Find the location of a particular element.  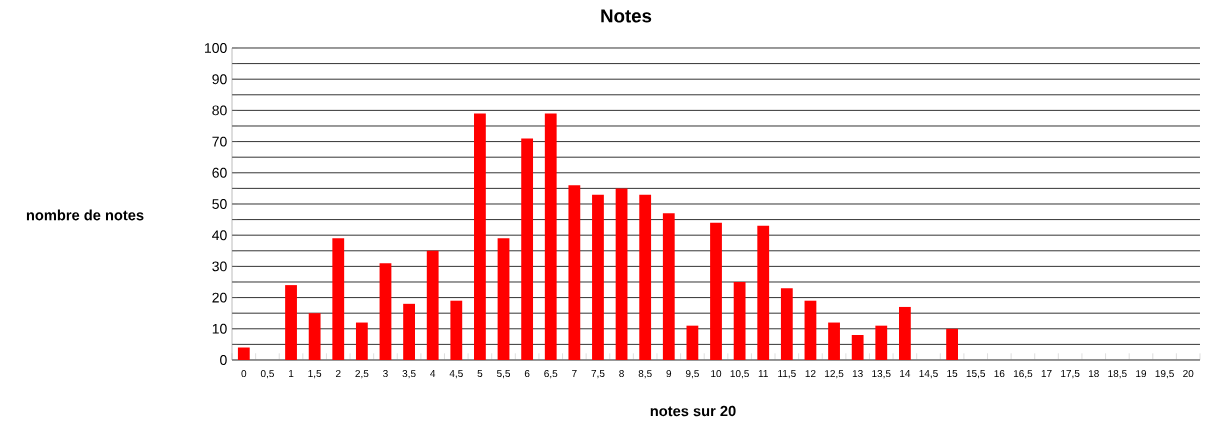

y-tick-label: 80 is located at coordinates (219, 110).